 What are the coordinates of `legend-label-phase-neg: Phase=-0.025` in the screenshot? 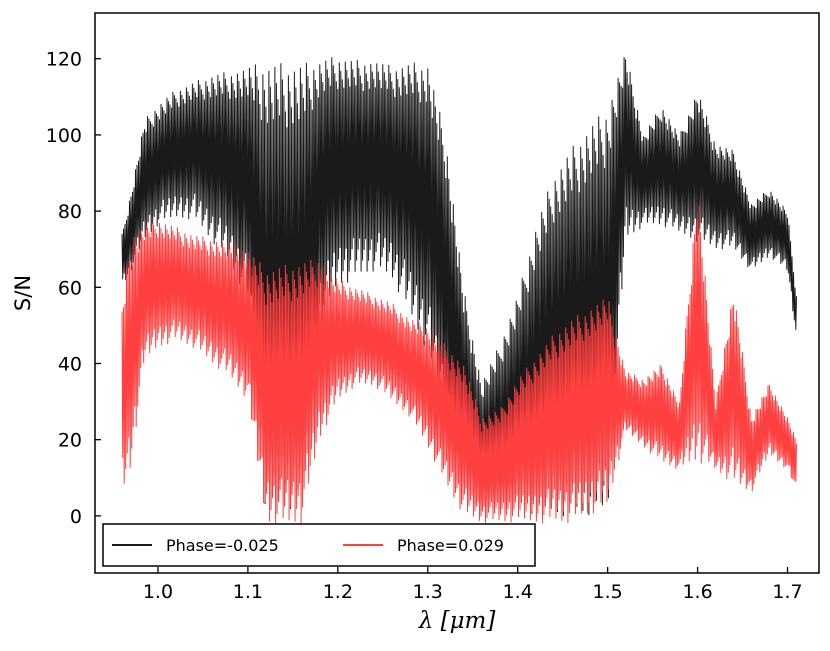 It's located at (222, 545).